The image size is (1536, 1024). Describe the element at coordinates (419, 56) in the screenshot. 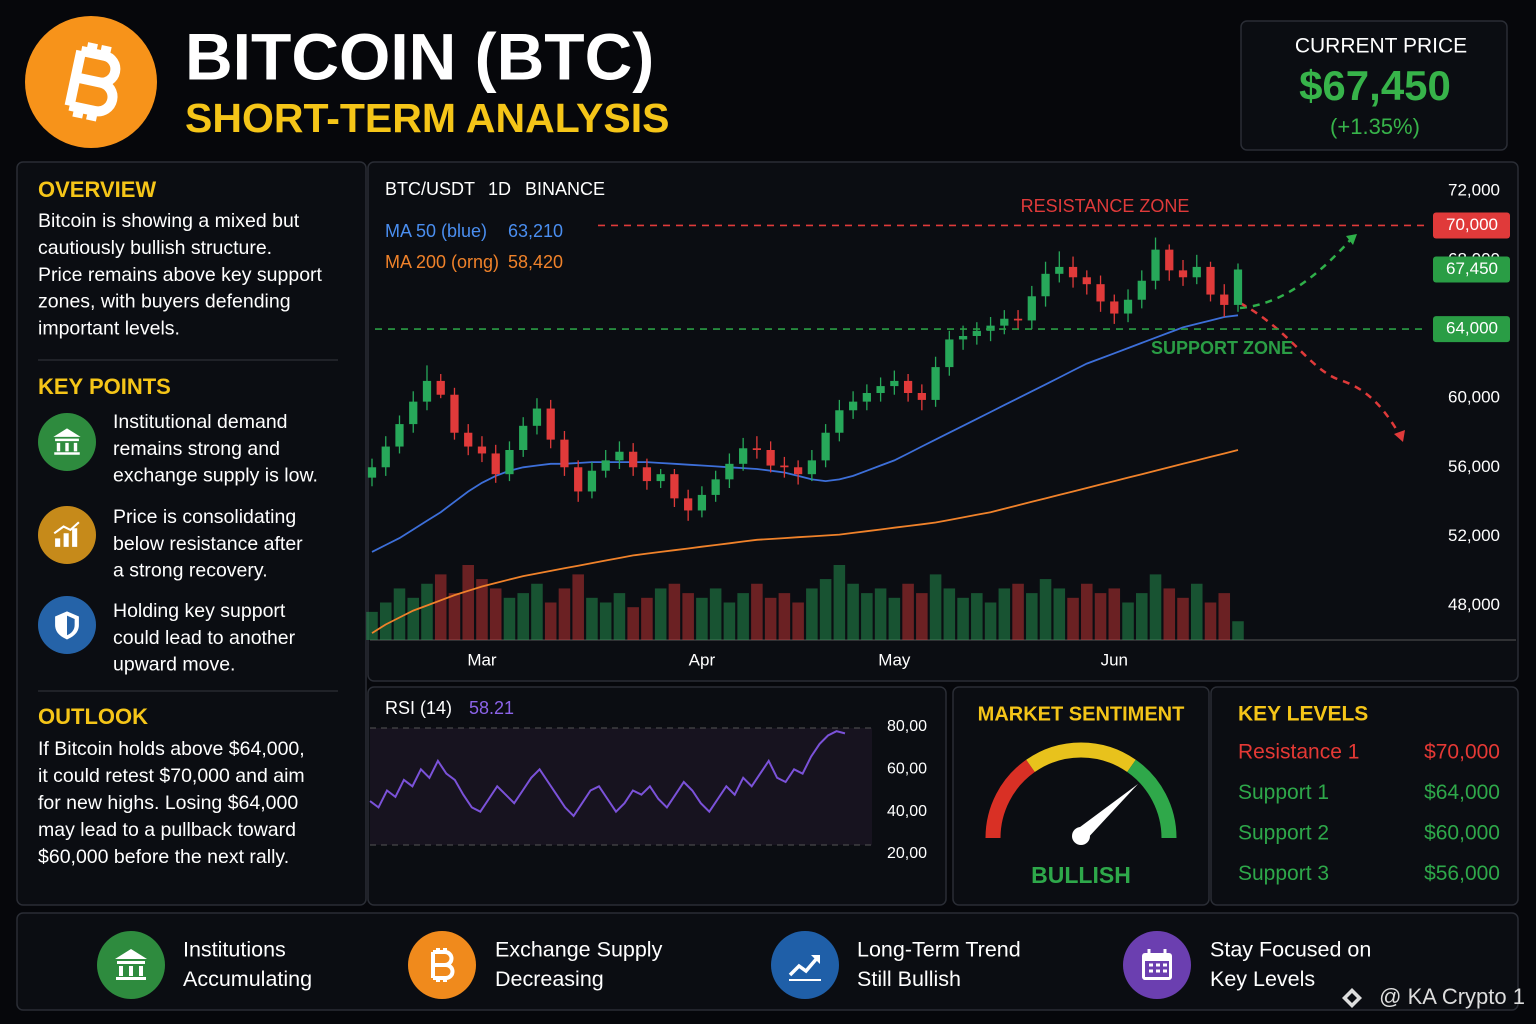

I see `title: BITCOIN (BTC)` at that location.